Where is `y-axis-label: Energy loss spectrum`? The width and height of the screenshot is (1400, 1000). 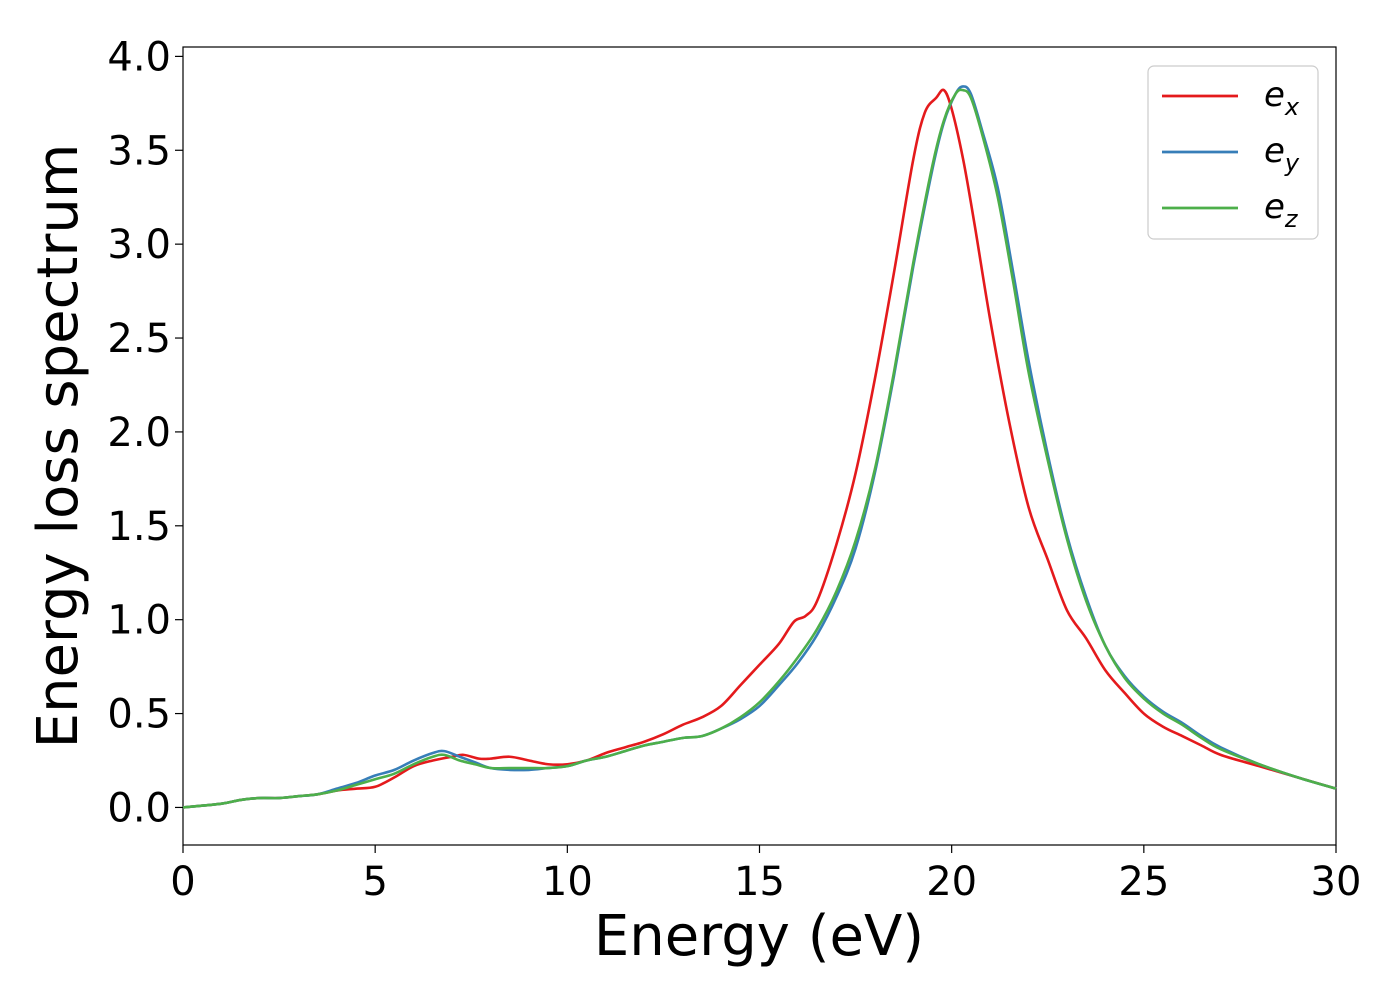
y-axis-label: Energy loss spectrum is located at coordinates (58, 446).